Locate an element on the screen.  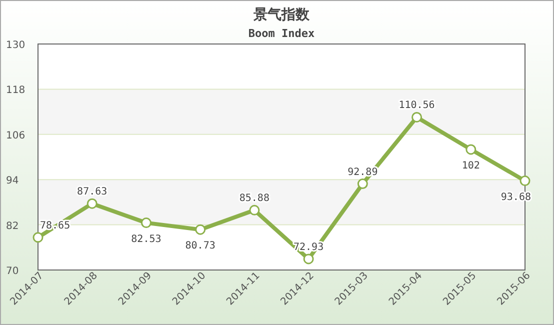
y-tick-label: 82 is located at coordinates (12, 226).